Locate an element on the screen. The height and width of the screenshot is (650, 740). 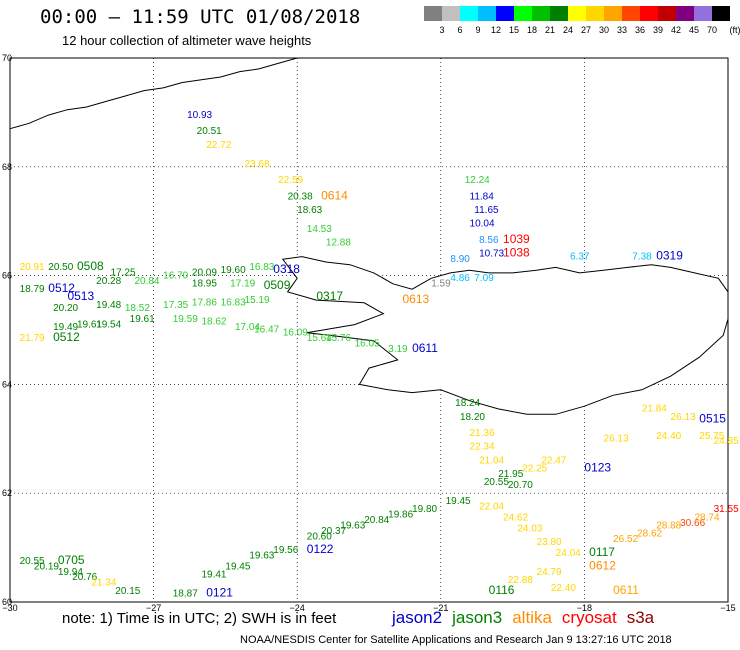
map-title: 00:00 – 11:59 UTC 01/08/2018 is located at coordinates (200, 17).